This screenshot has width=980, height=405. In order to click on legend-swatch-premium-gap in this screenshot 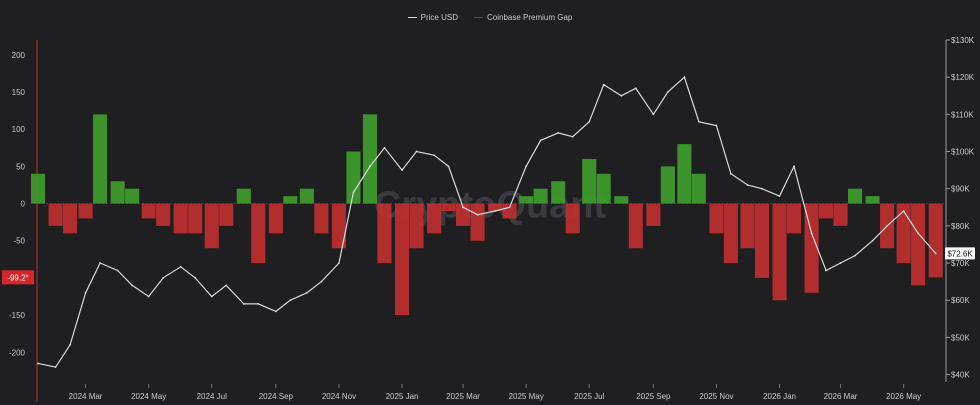, I will do `click(478, 17)`.